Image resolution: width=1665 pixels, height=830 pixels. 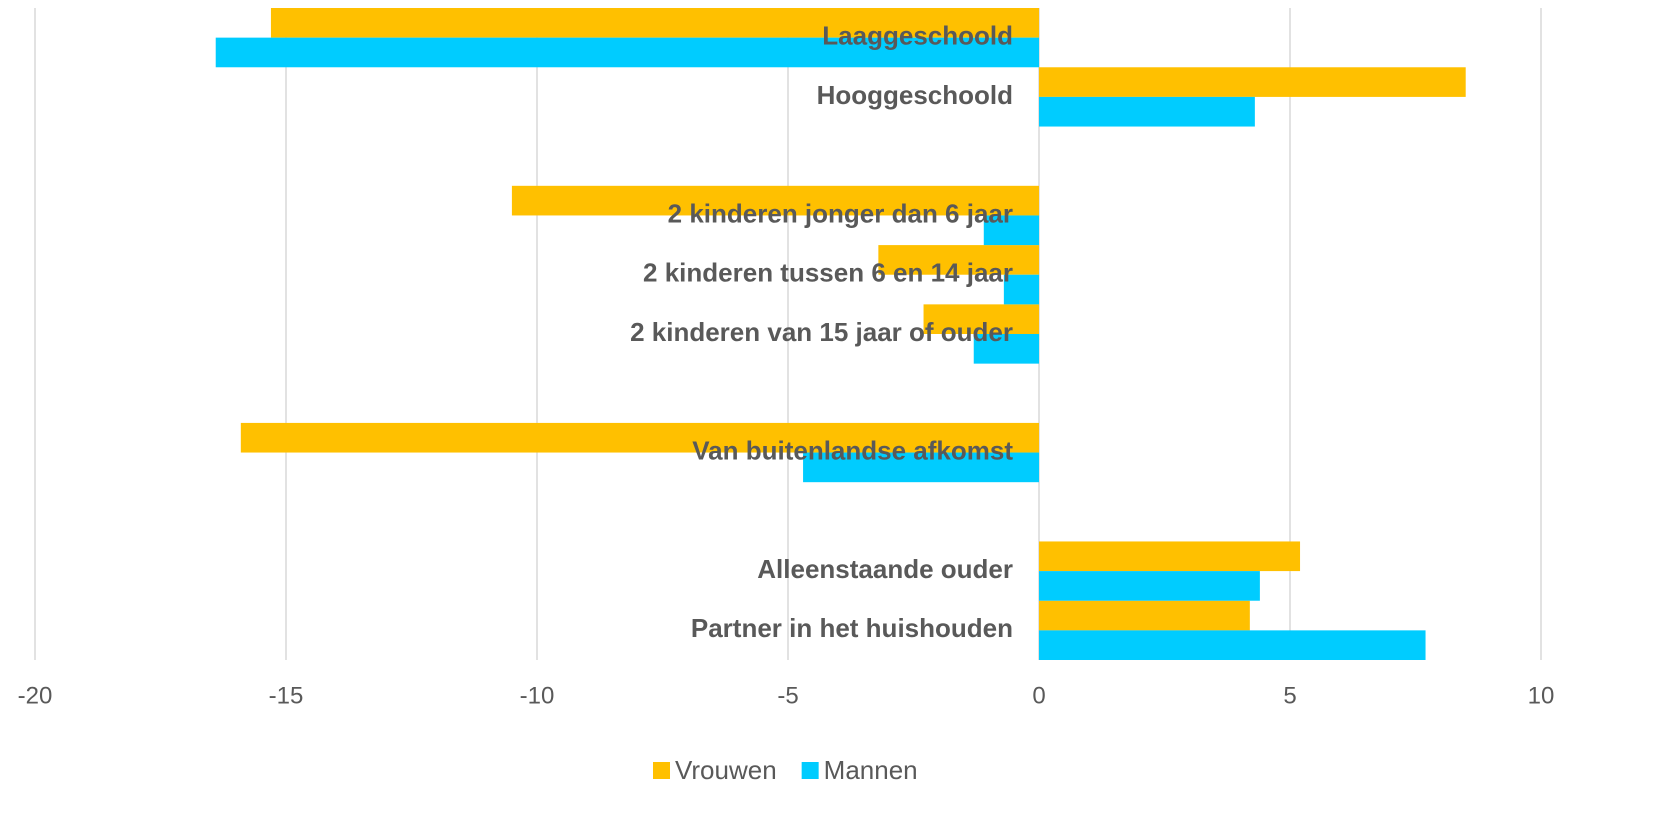 What do you see at coordinates (852, 628) in the screenshot?
I see `category-label: Partner in het huishouden` at bounding box center [852, 628].